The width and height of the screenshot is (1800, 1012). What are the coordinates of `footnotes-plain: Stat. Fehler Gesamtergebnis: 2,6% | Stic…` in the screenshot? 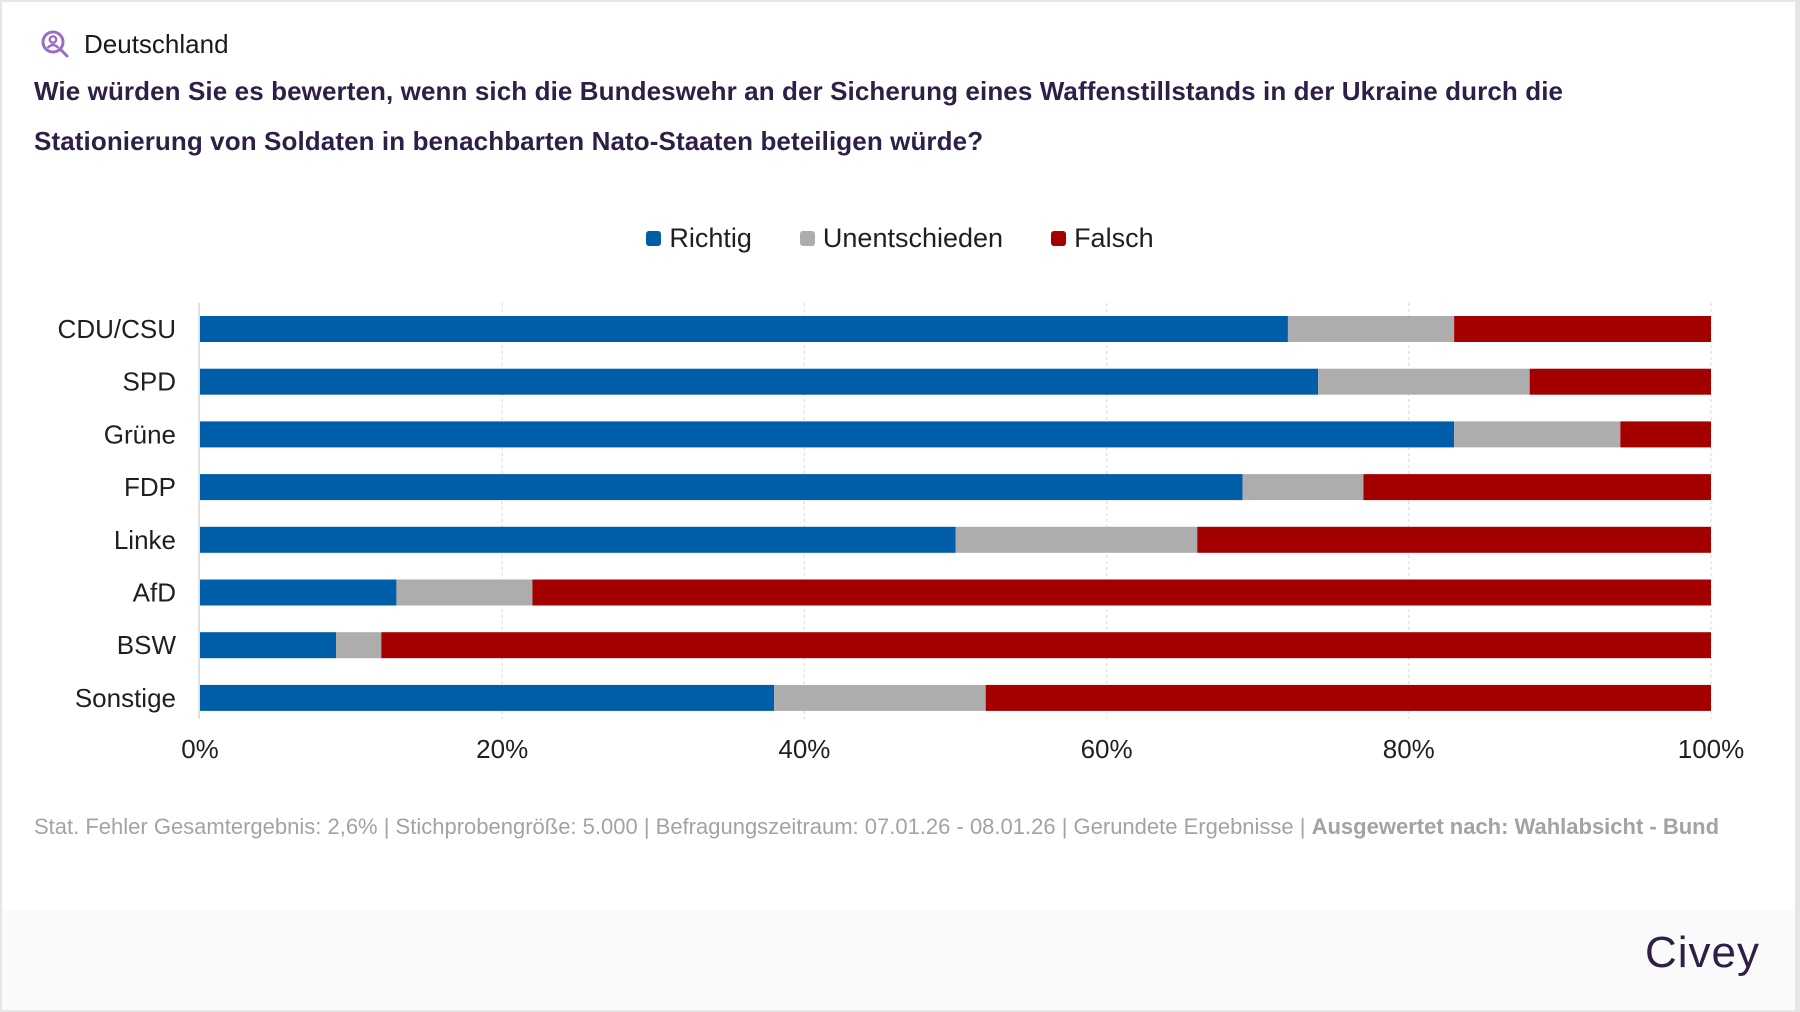 It's located at (673, 826).